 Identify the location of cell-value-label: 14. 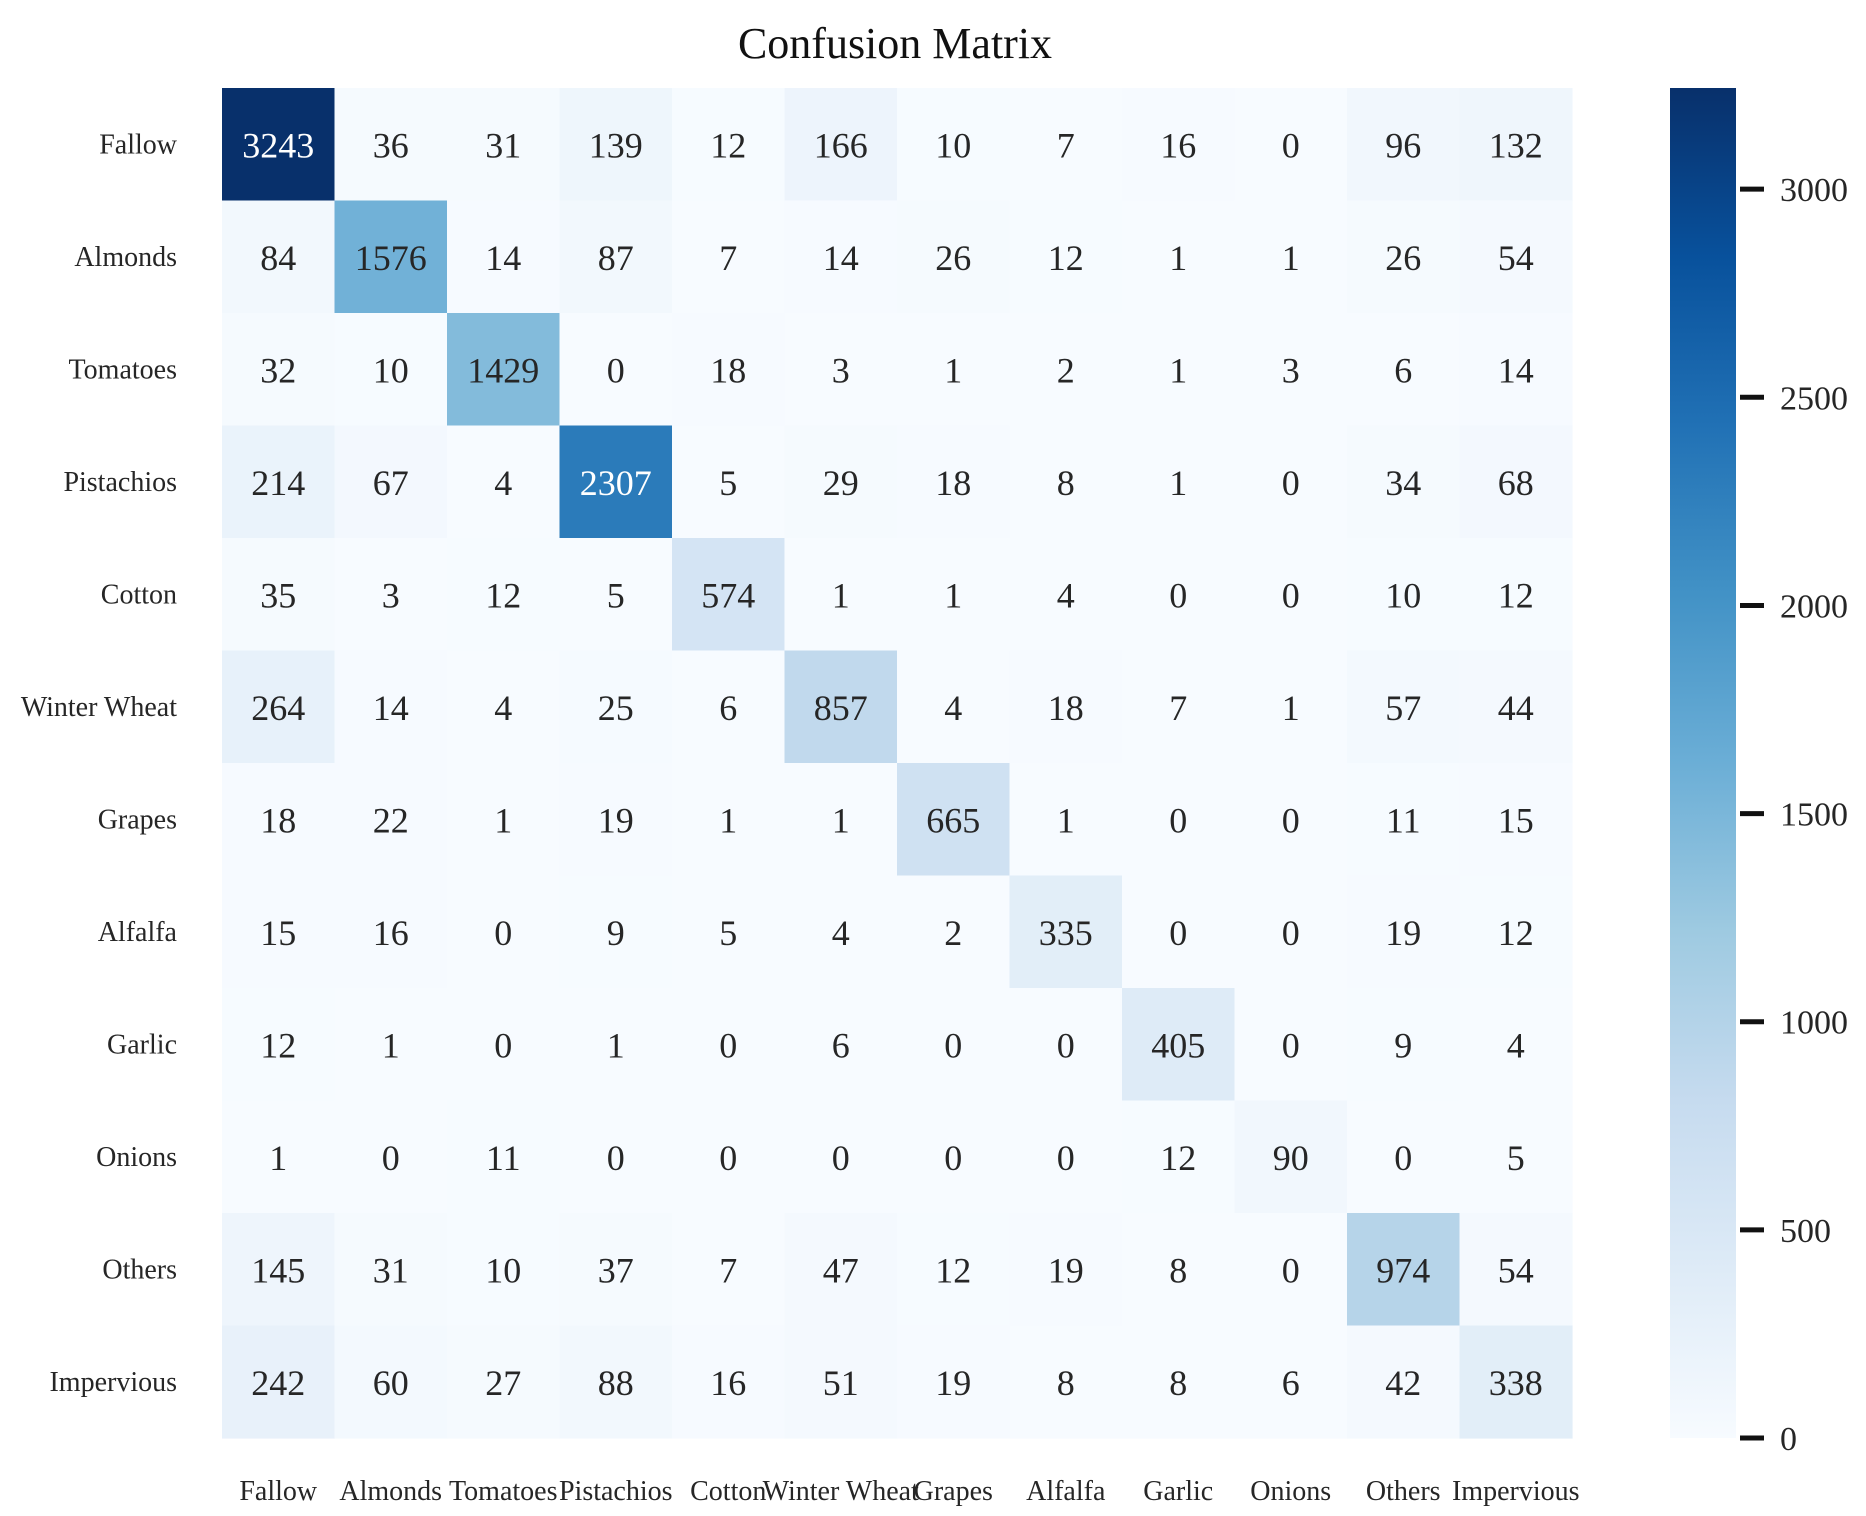
(391, 708).